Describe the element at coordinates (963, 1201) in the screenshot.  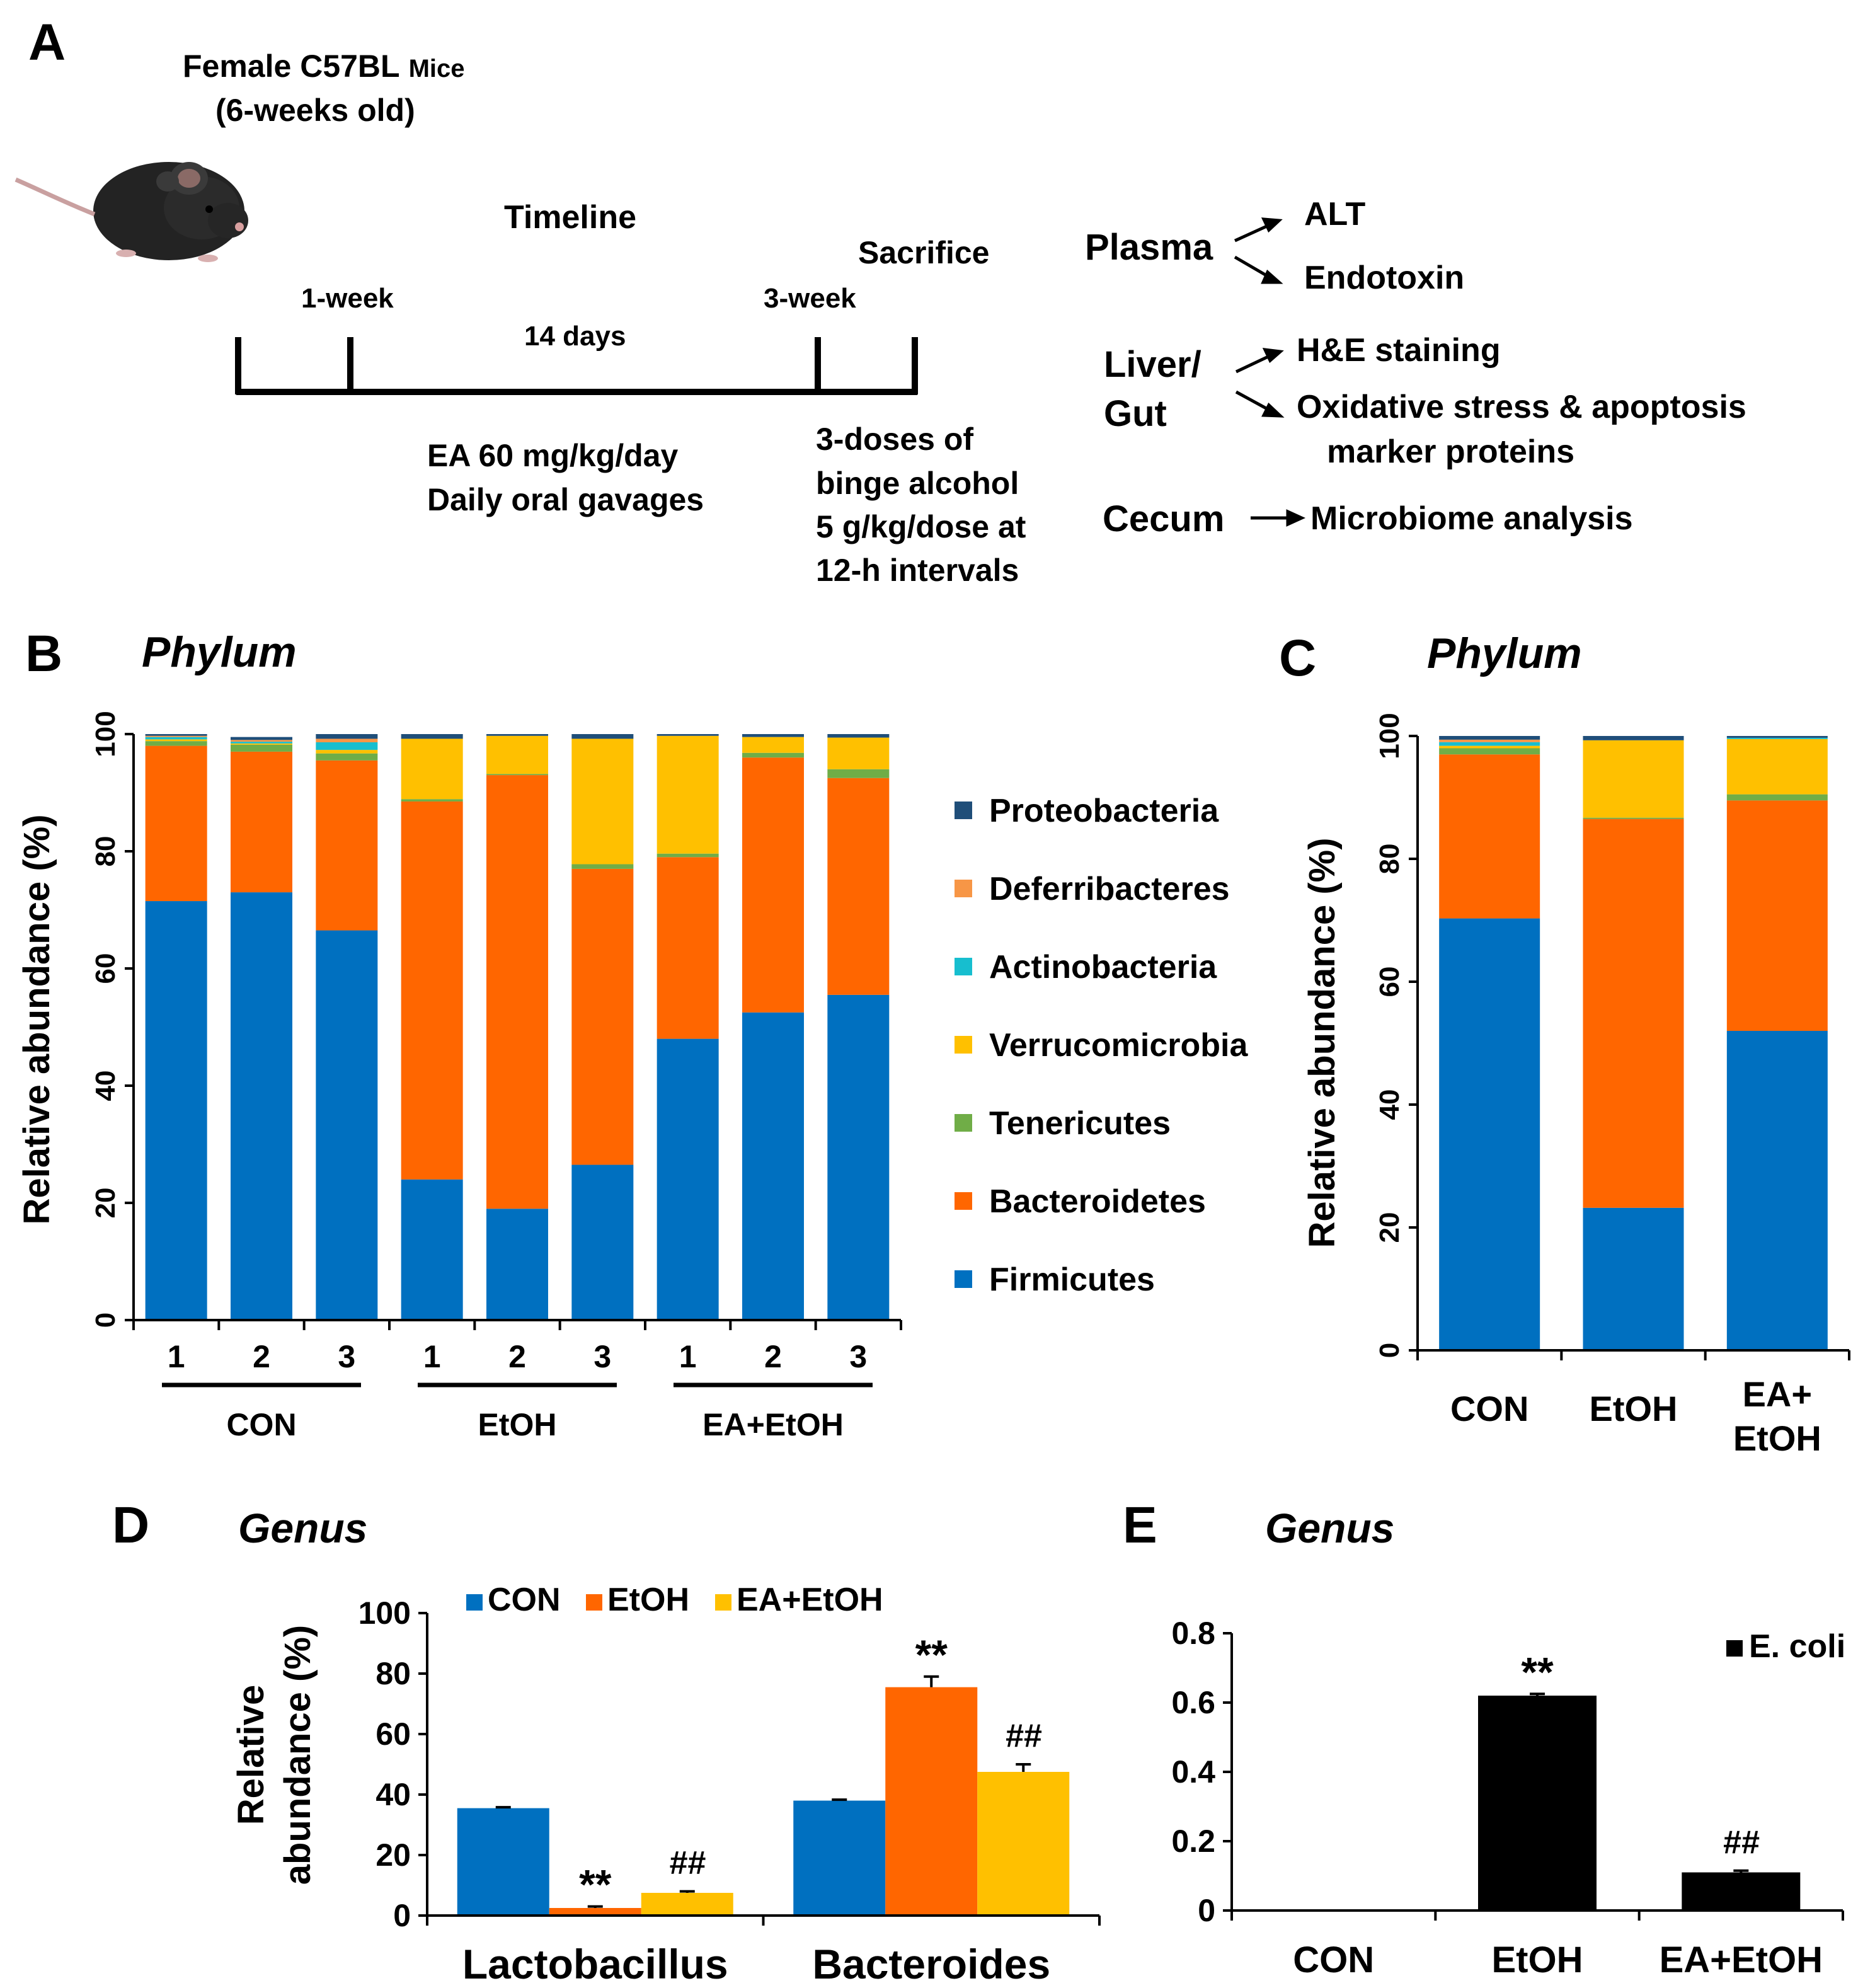
I see `b-legend-swatch-bacteroidetes` at that location.